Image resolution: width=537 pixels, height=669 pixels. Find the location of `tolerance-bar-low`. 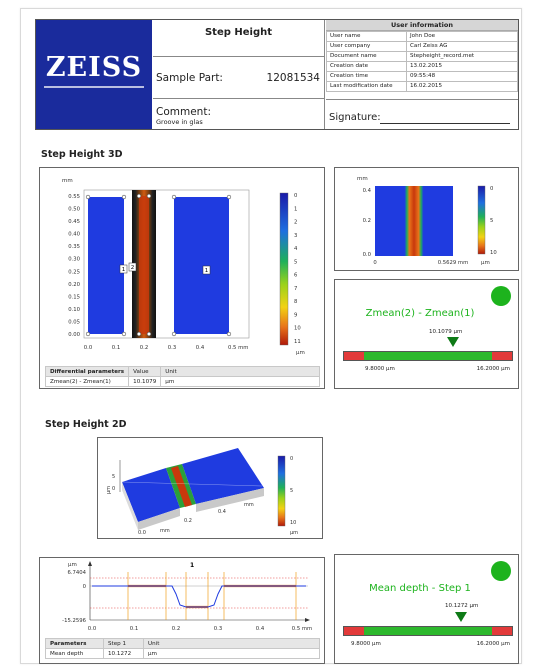

tolerance-bar-low is located at coordinates (354, 356).